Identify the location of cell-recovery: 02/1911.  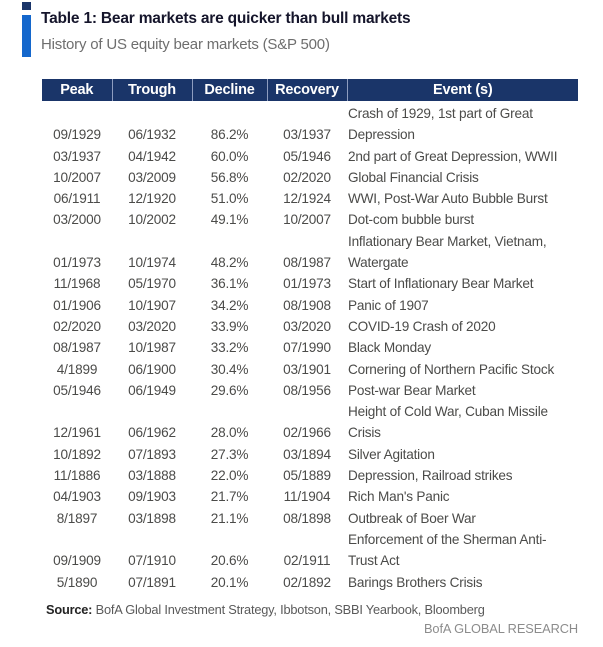
(307, 561).